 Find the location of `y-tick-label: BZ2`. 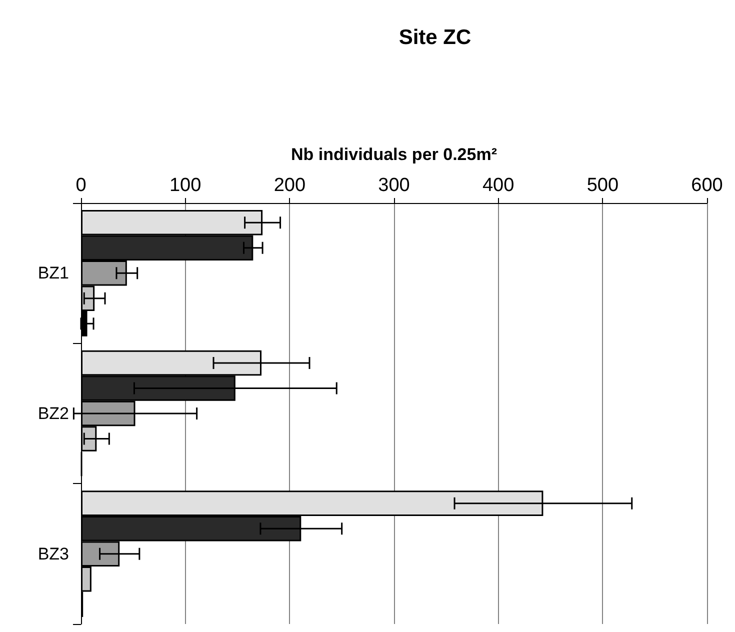

y-tick-label: BZ2 is located at coordinates (53, 413).